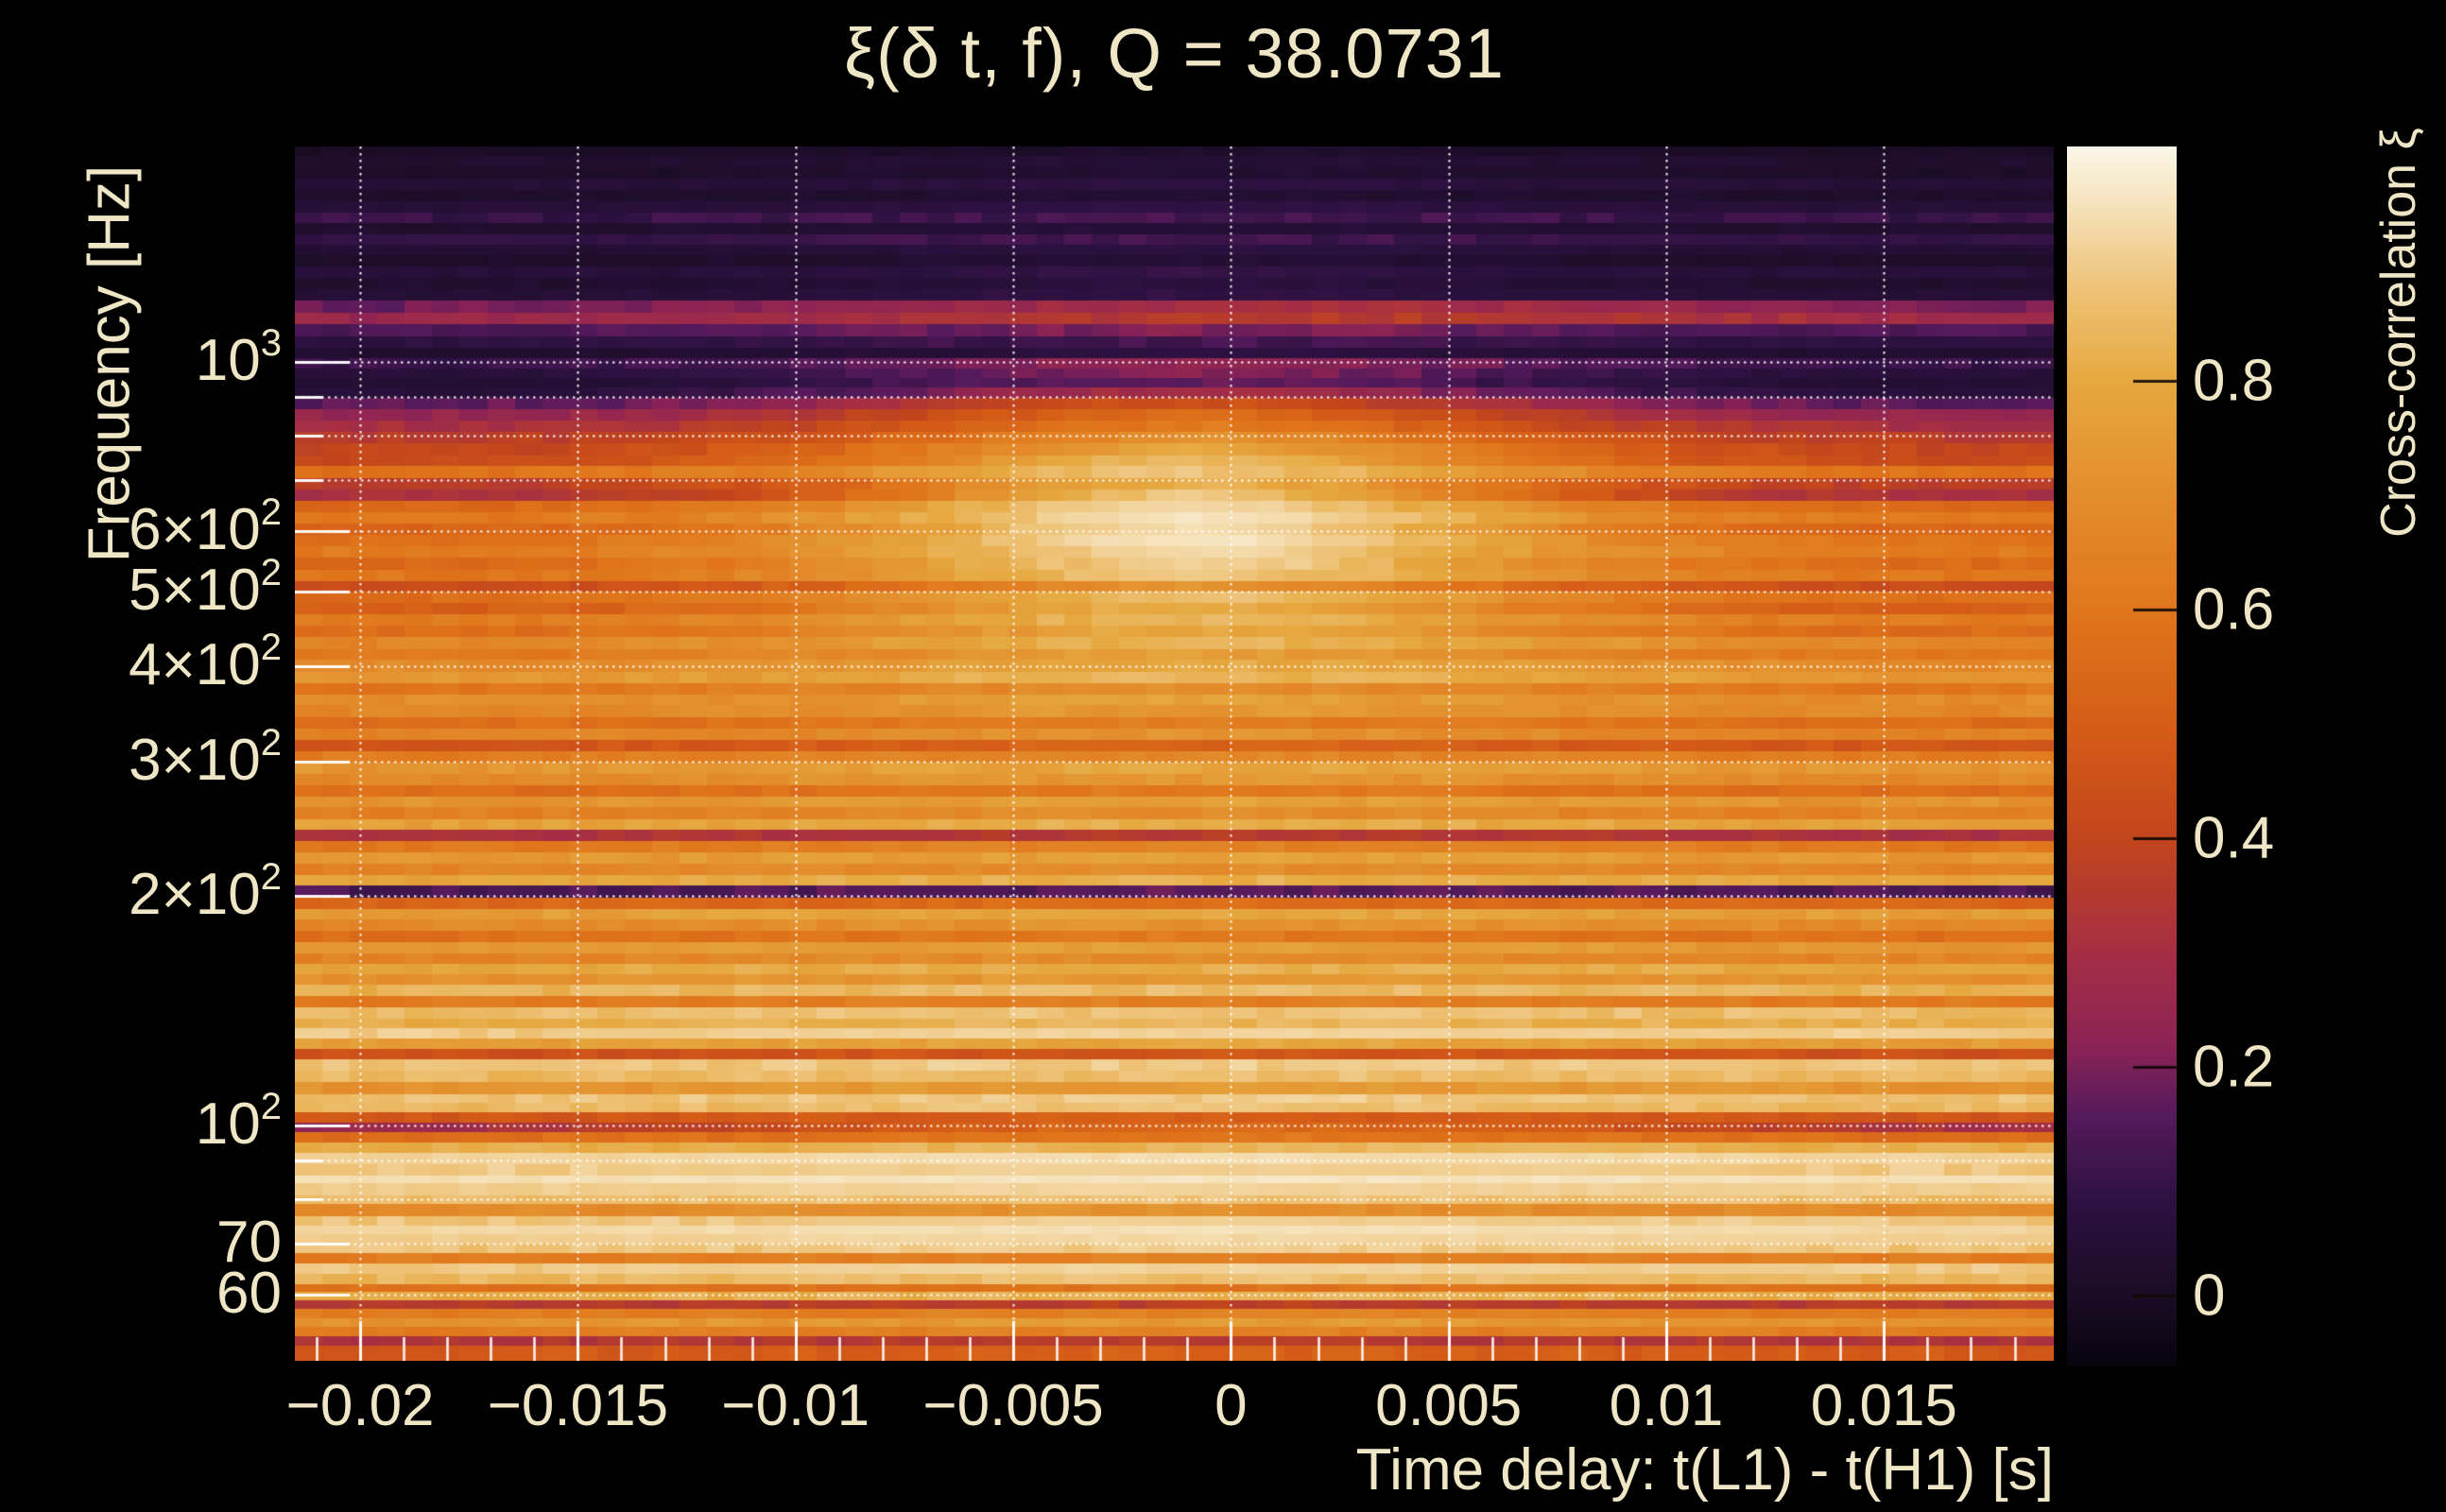 The height and width of the screenshot is (1512, 2446). I want to click on y-tick-label: 3×10², so click(205, 757).